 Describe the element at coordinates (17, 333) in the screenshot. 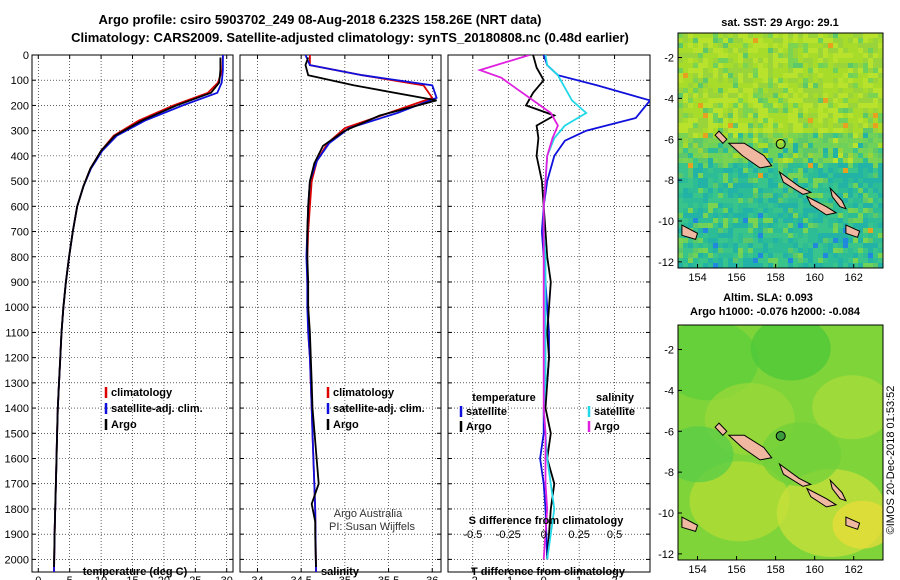

I see `y-tick-label: 1100` at that location.